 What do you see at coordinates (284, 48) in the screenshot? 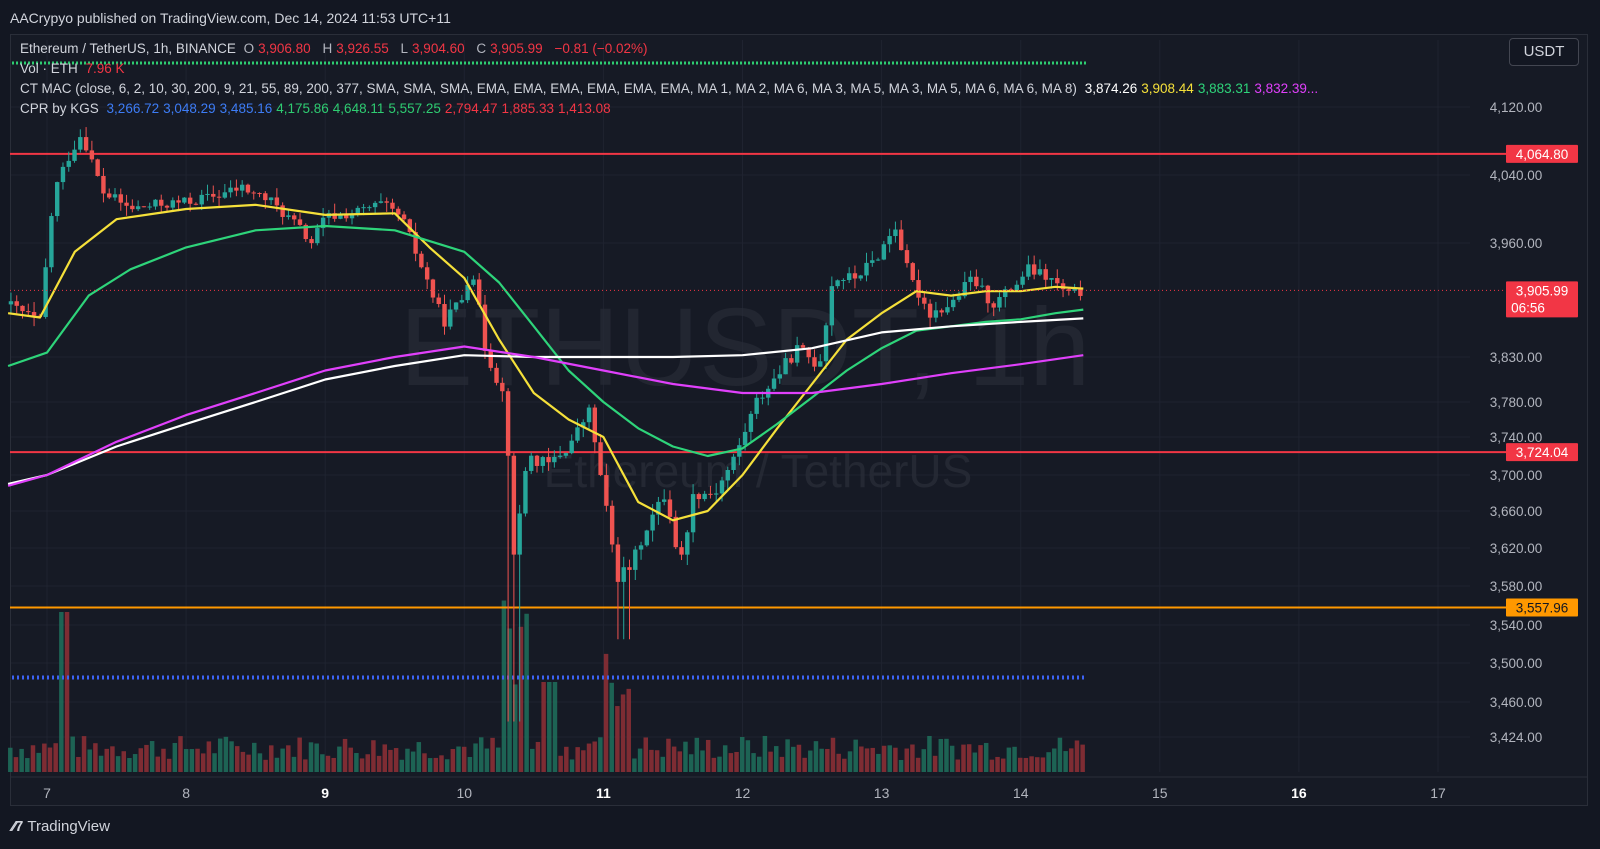
I see `open-value: 3,906.80` at bounding box center [284, 48].